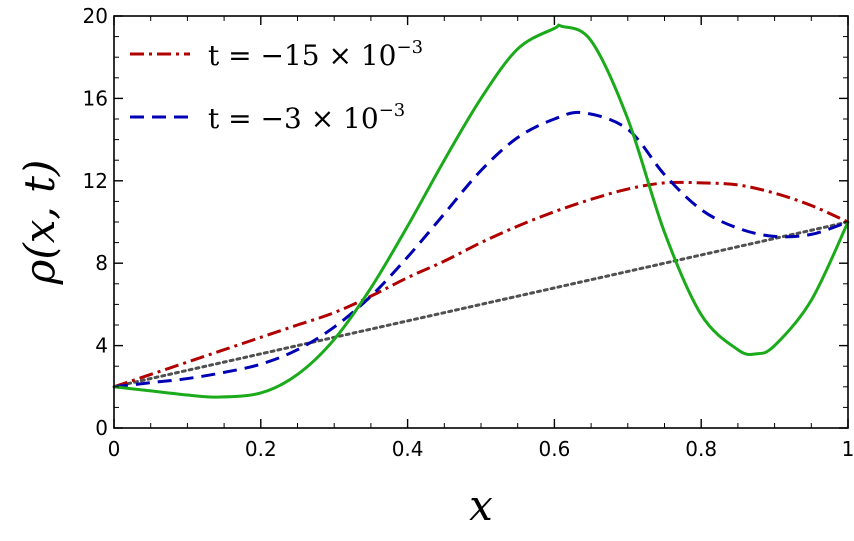 This screenshot has height=541, width=854. I want to click on y-axis-label: ρ(x, t), so click(39, 223).